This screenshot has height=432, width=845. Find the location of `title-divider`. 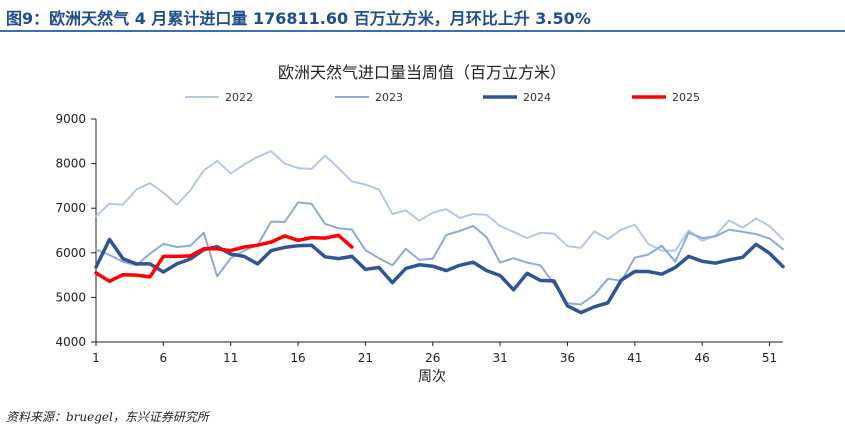

title-divider is located at coordinates (422, 31).